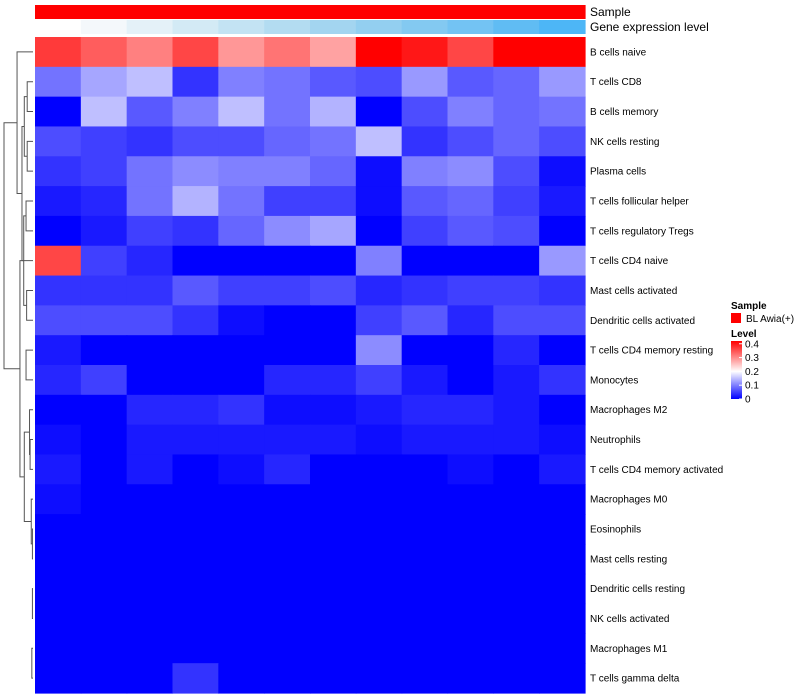 The image size is (800, 700). I want to click on row-label: Monocytes, so click(614, 380).